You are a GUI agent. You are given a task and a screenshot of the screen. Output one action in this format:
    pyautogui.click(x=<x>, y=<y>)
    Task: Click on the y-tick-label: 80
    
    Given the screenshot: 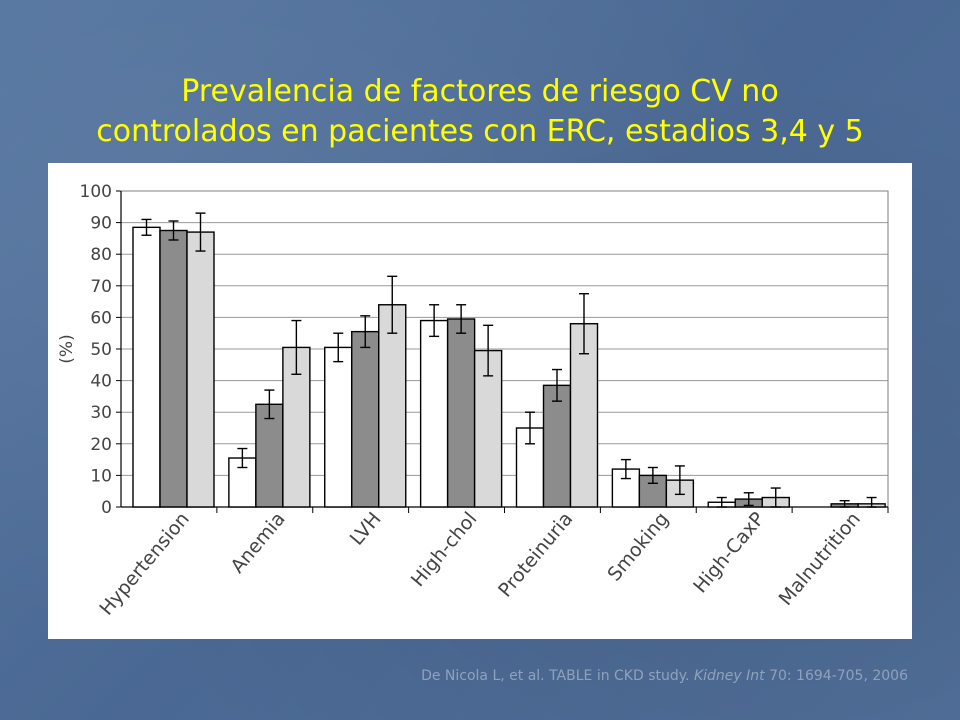 What is the action you would take?
    pyautogui.click(x=101, y=255)
    